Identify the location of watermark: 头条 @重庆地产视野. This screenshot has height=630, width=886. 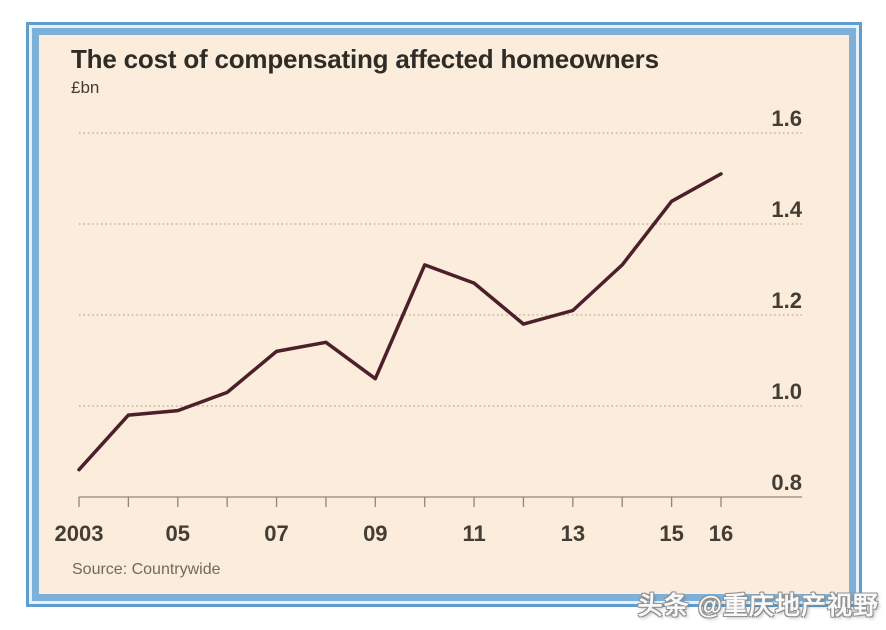
(758, 606).